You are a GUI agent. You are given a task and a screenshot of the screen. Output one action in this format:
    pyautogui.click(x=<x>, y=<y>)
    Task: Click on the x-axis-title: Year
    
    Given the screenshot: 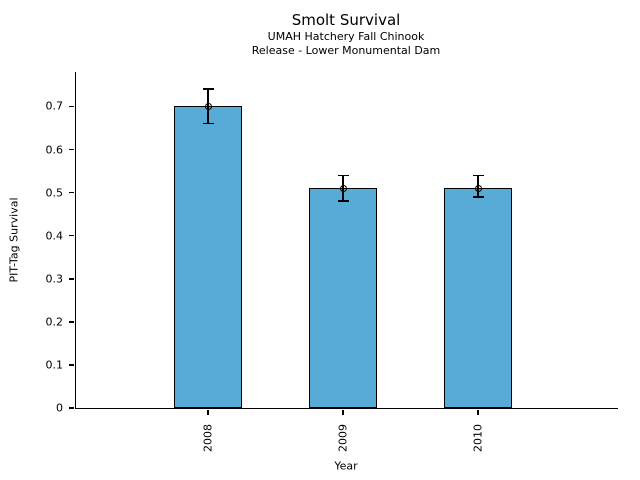 What is the action you would take?
    pyautogui.click(x=346, y=466)
    